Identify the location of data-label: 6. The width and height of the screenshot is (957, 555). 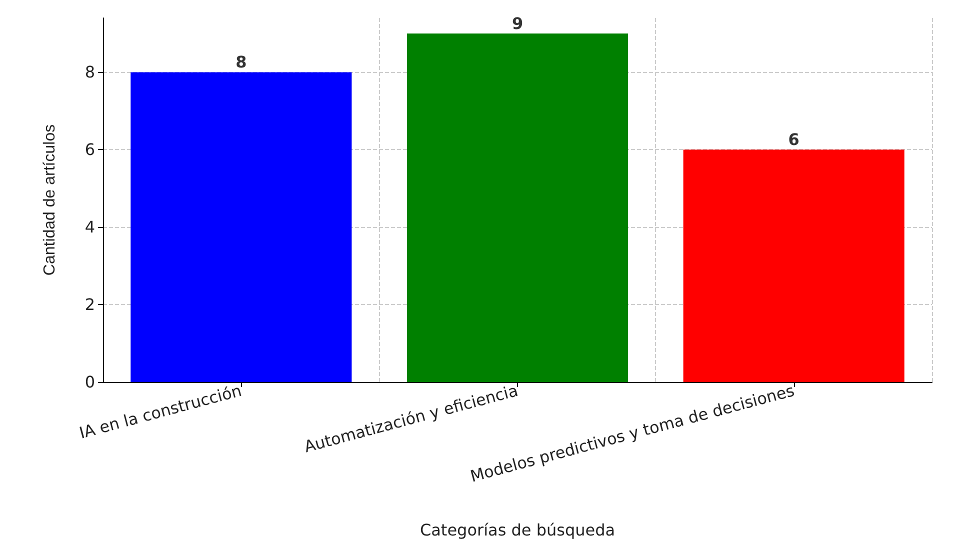
(794, 140).